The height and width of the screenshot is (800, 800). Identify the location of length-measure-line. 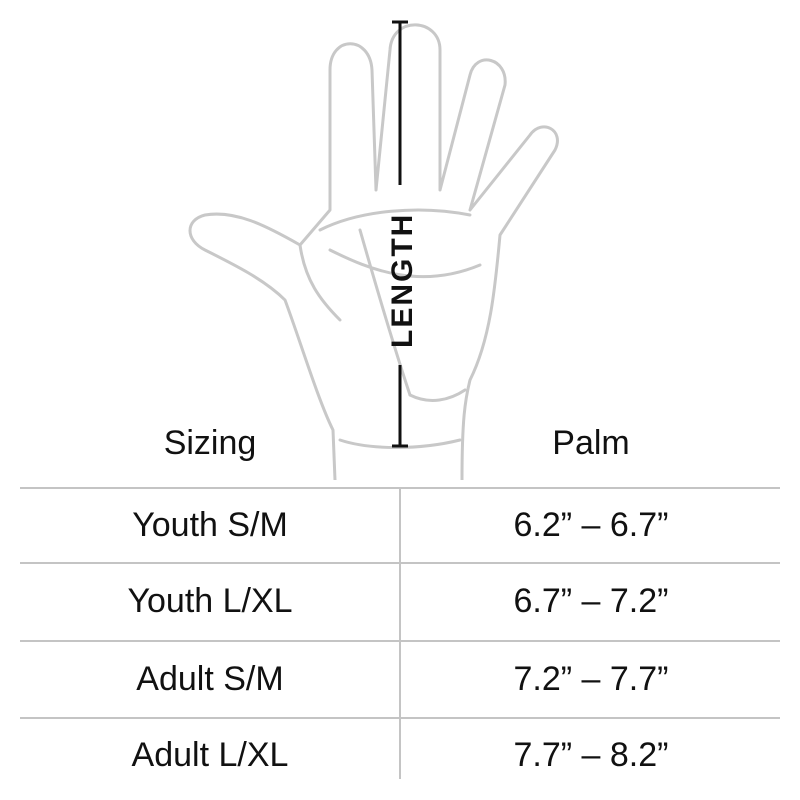
(400, 234).